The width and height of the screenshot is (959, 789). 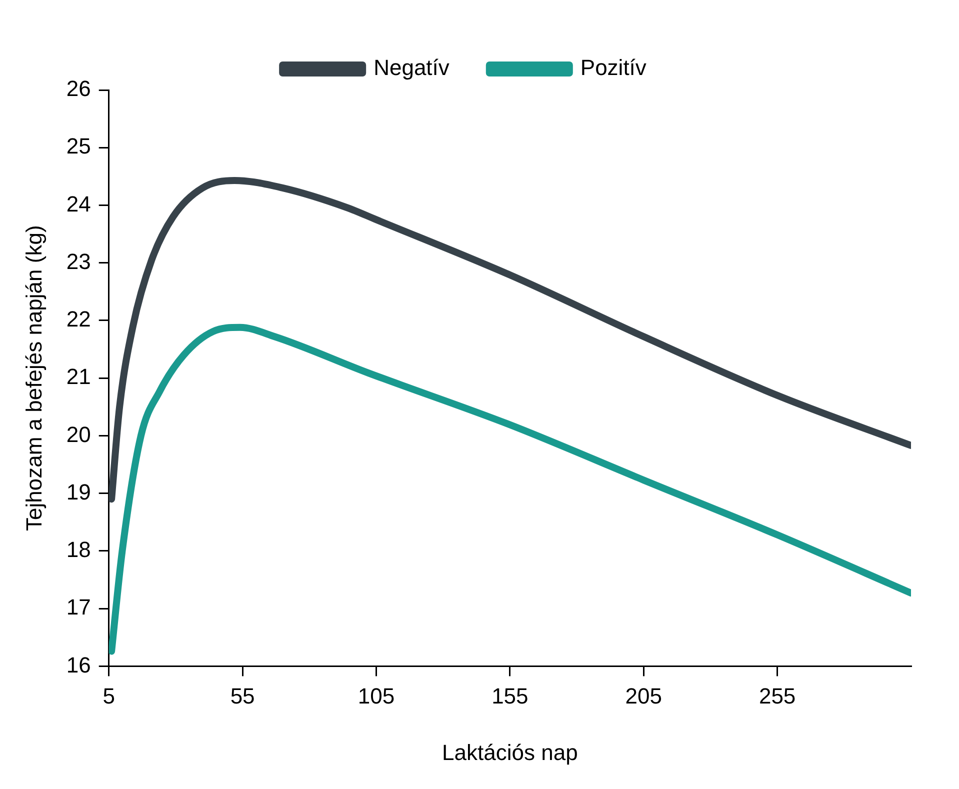 I want to click on y-tick-label: 19, so click(x=78, y=491).